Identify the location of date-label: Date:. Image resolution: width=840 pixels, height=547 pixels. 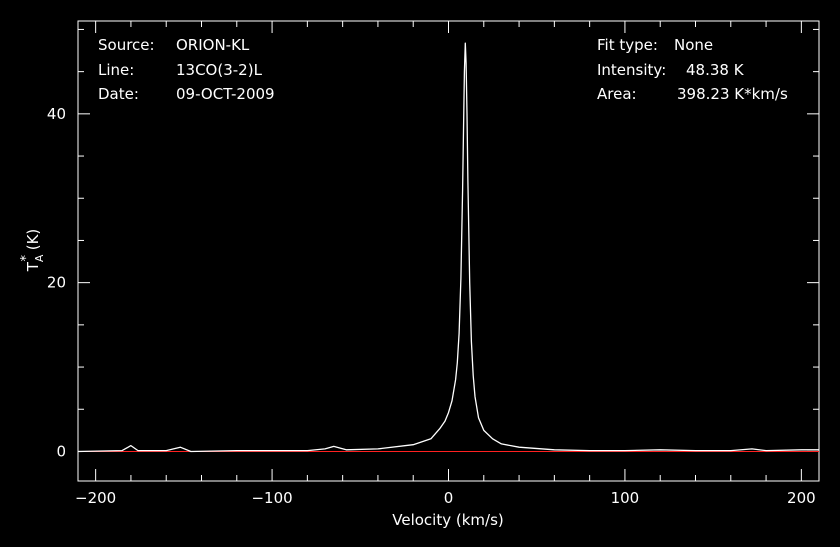
(118, 94).